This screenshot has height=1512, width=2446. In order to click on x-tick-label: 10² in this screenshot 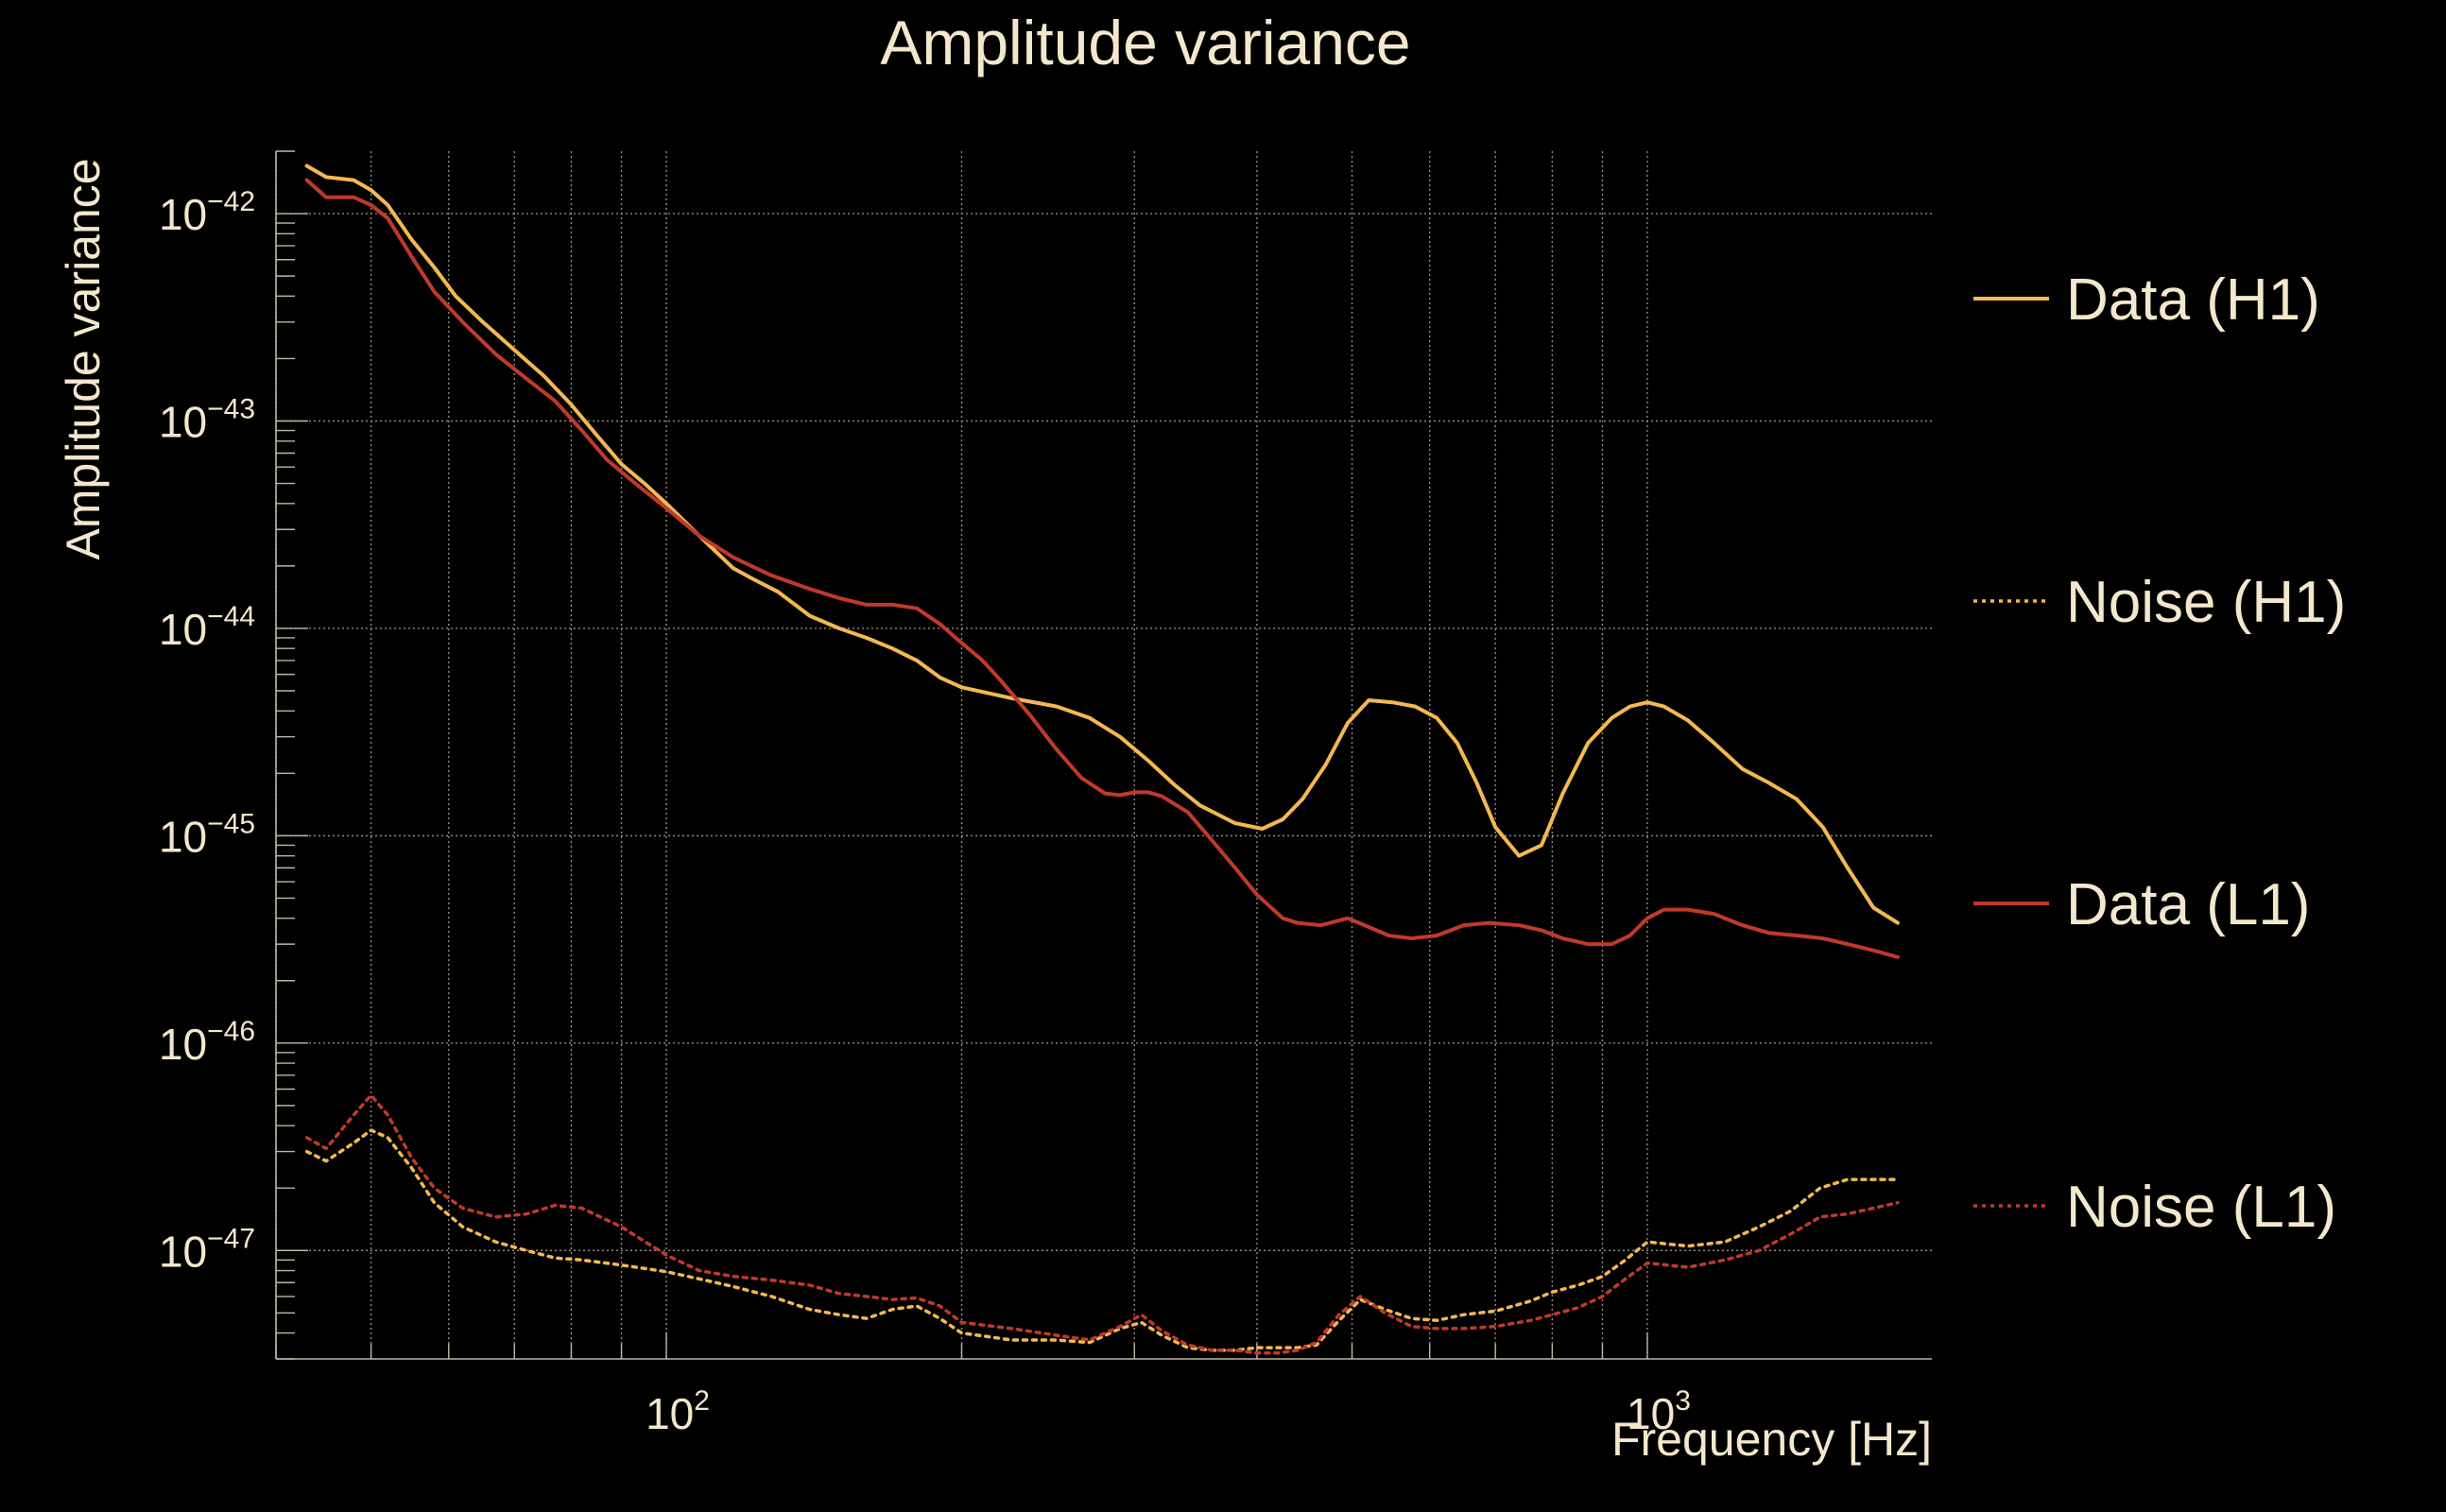, I will do `click(678, 1411)`.